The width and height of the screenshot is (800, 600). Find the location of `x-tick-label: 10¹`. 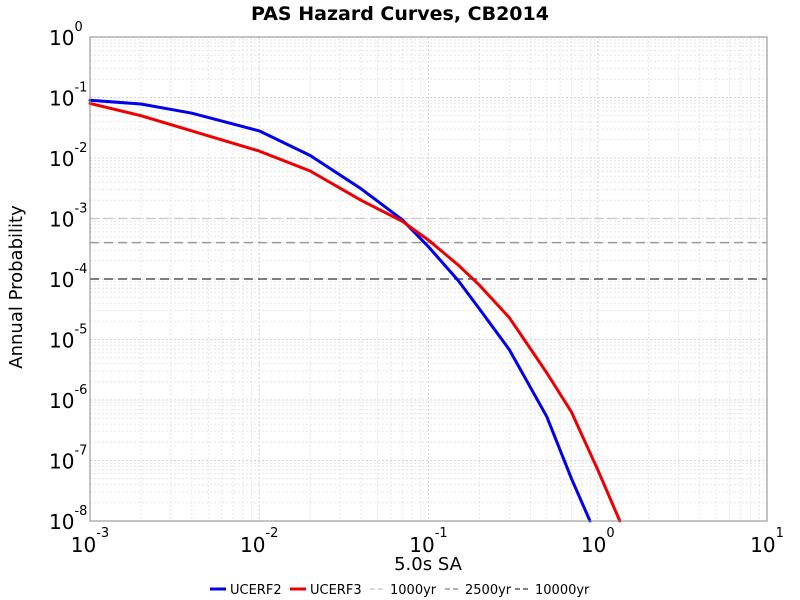

x-tick-label: 10¹ is located at coordinates (767, 541).